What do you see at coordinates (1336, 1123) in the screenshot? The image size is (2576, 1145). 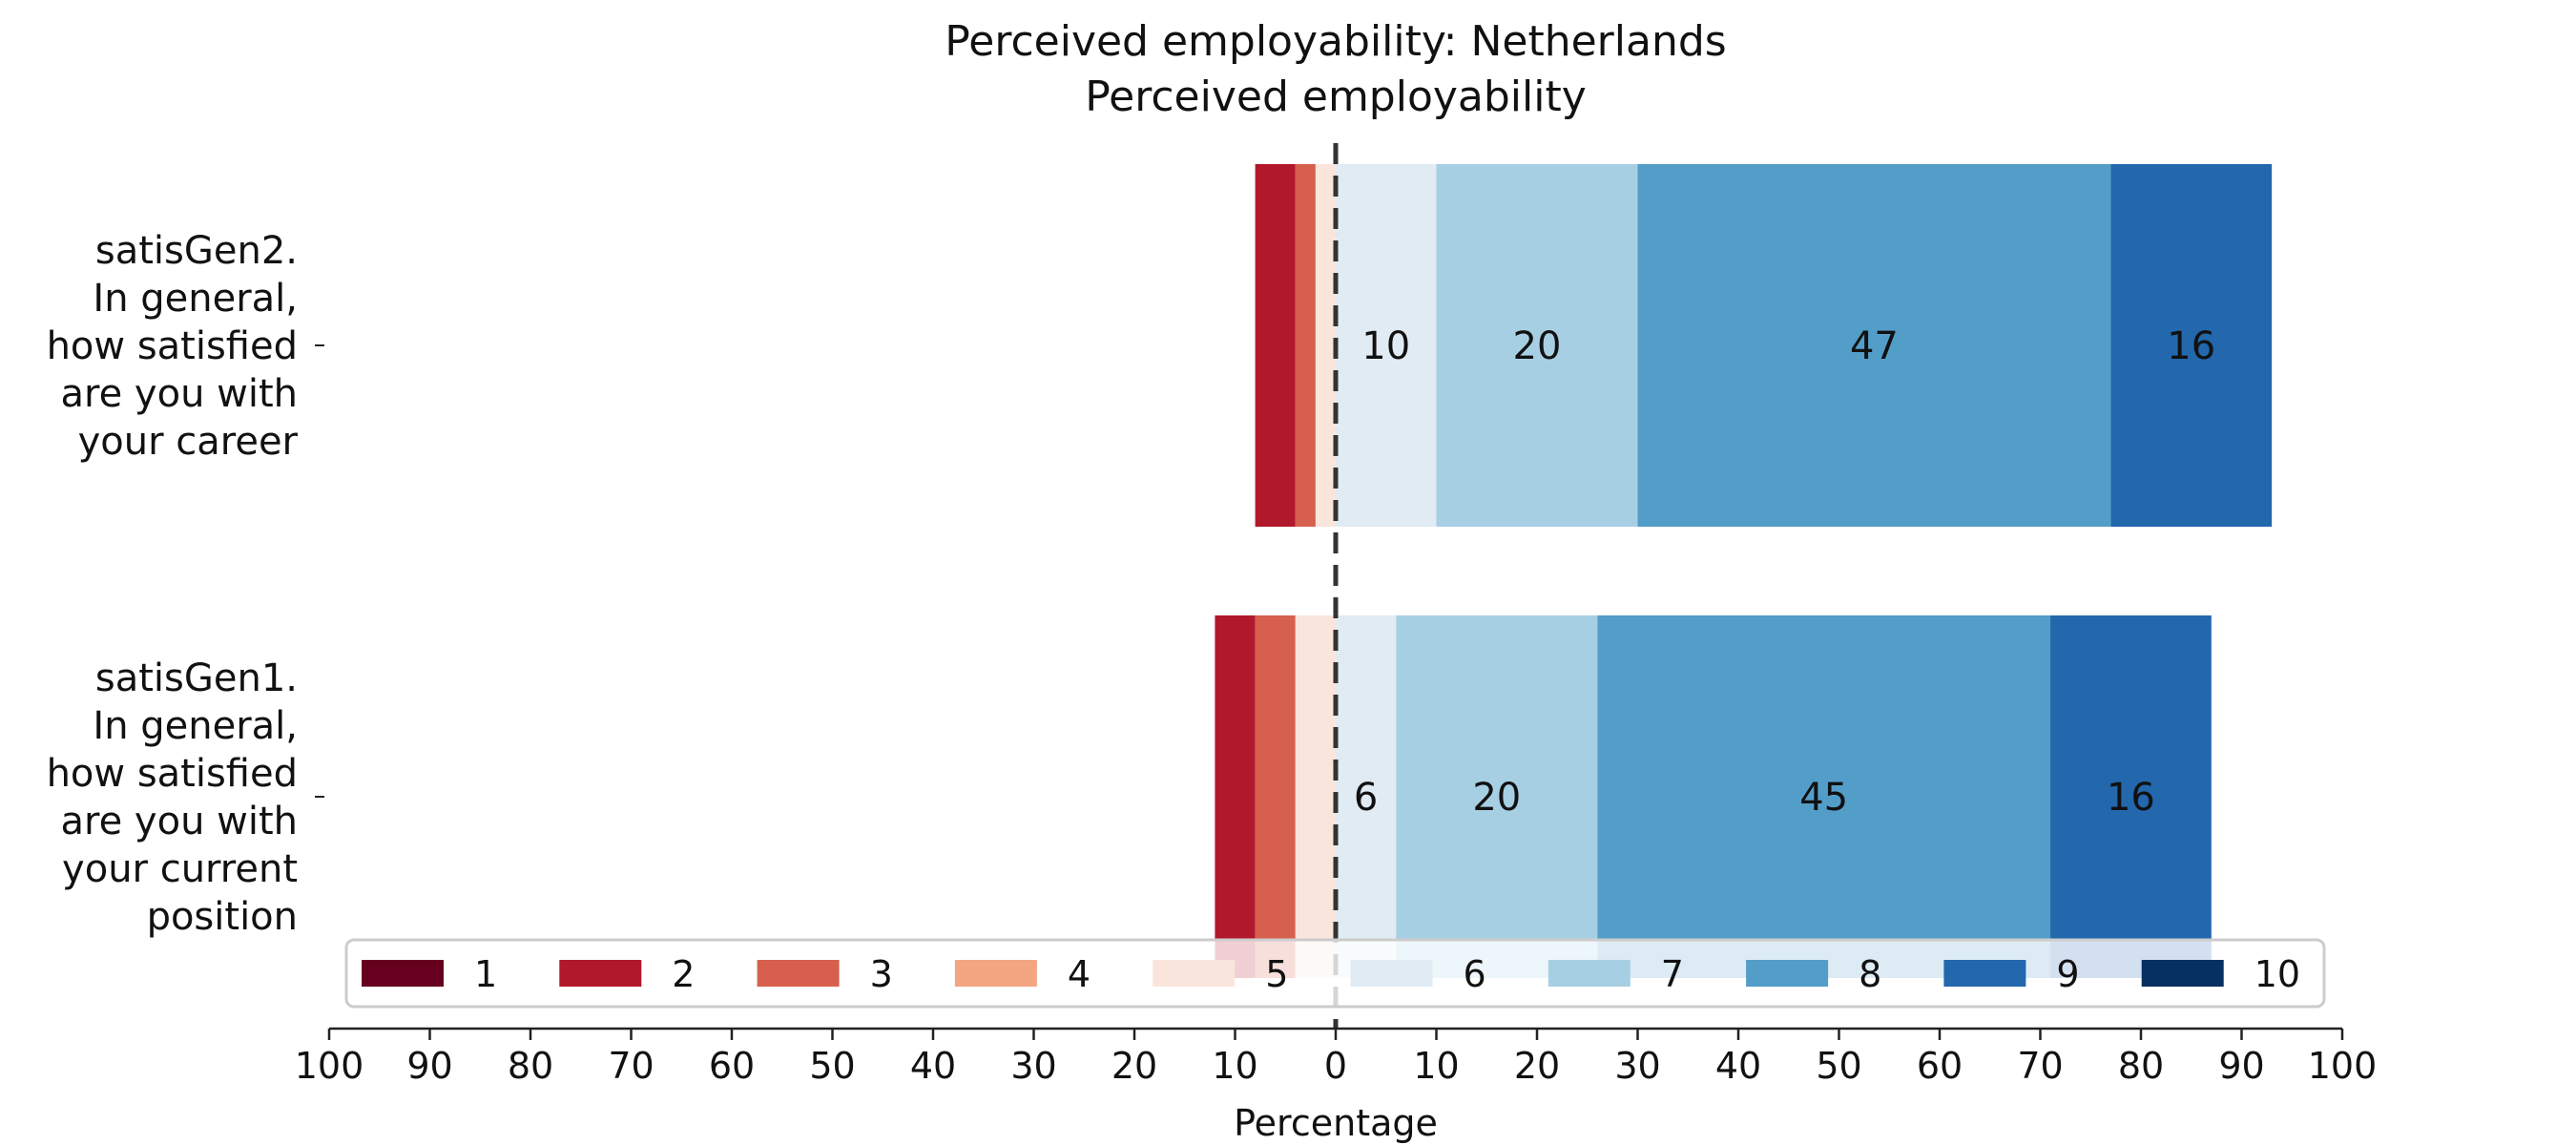 I see `x-axis-label: Percentage` at bounding box center [1336, 1123].